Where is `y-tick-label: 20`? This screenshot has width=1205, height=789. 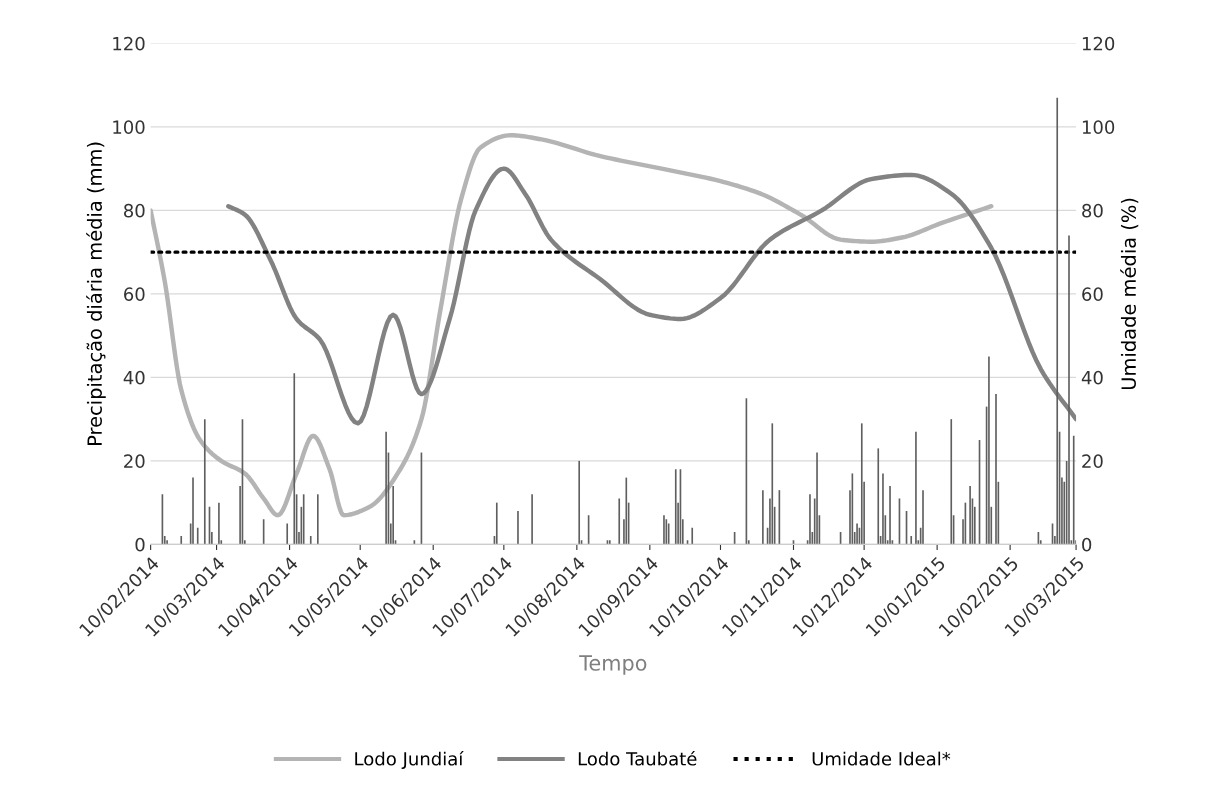 y-tick-label: 20 is located at coordinates (134, 461).